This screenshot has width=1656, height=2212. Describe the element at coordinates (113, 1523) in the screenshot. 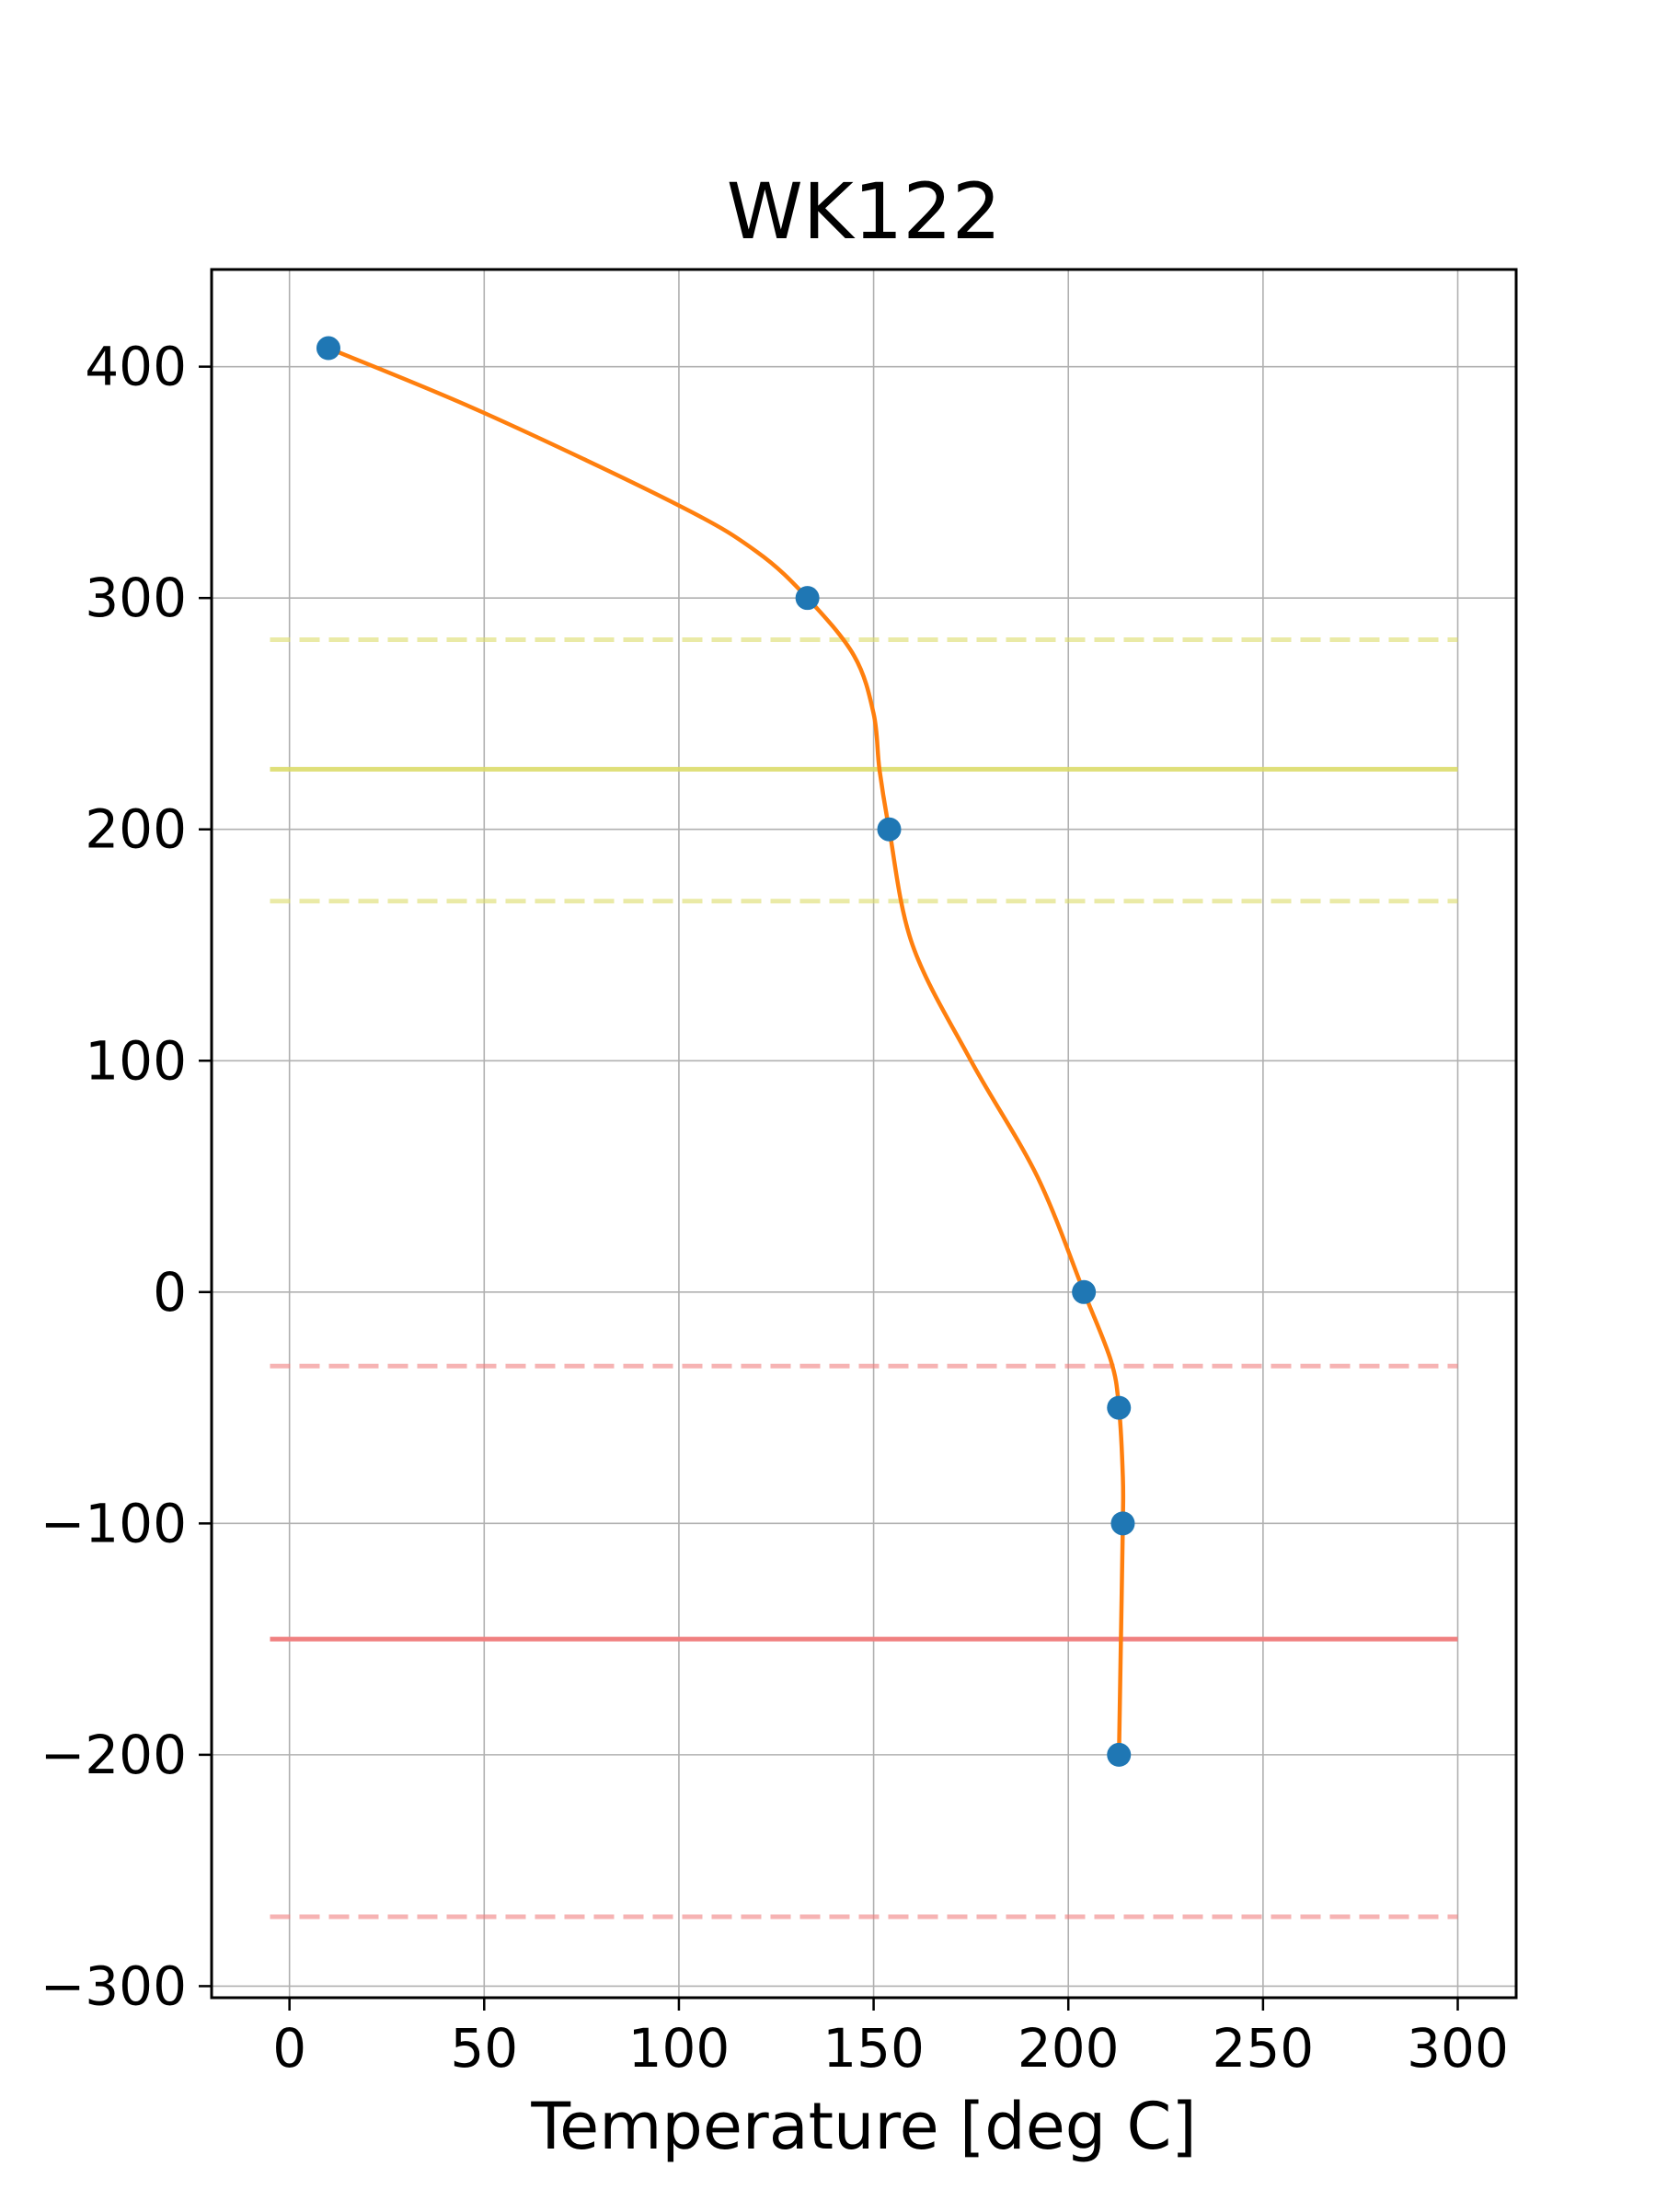

I see `y-tick-label: −100` at that location.